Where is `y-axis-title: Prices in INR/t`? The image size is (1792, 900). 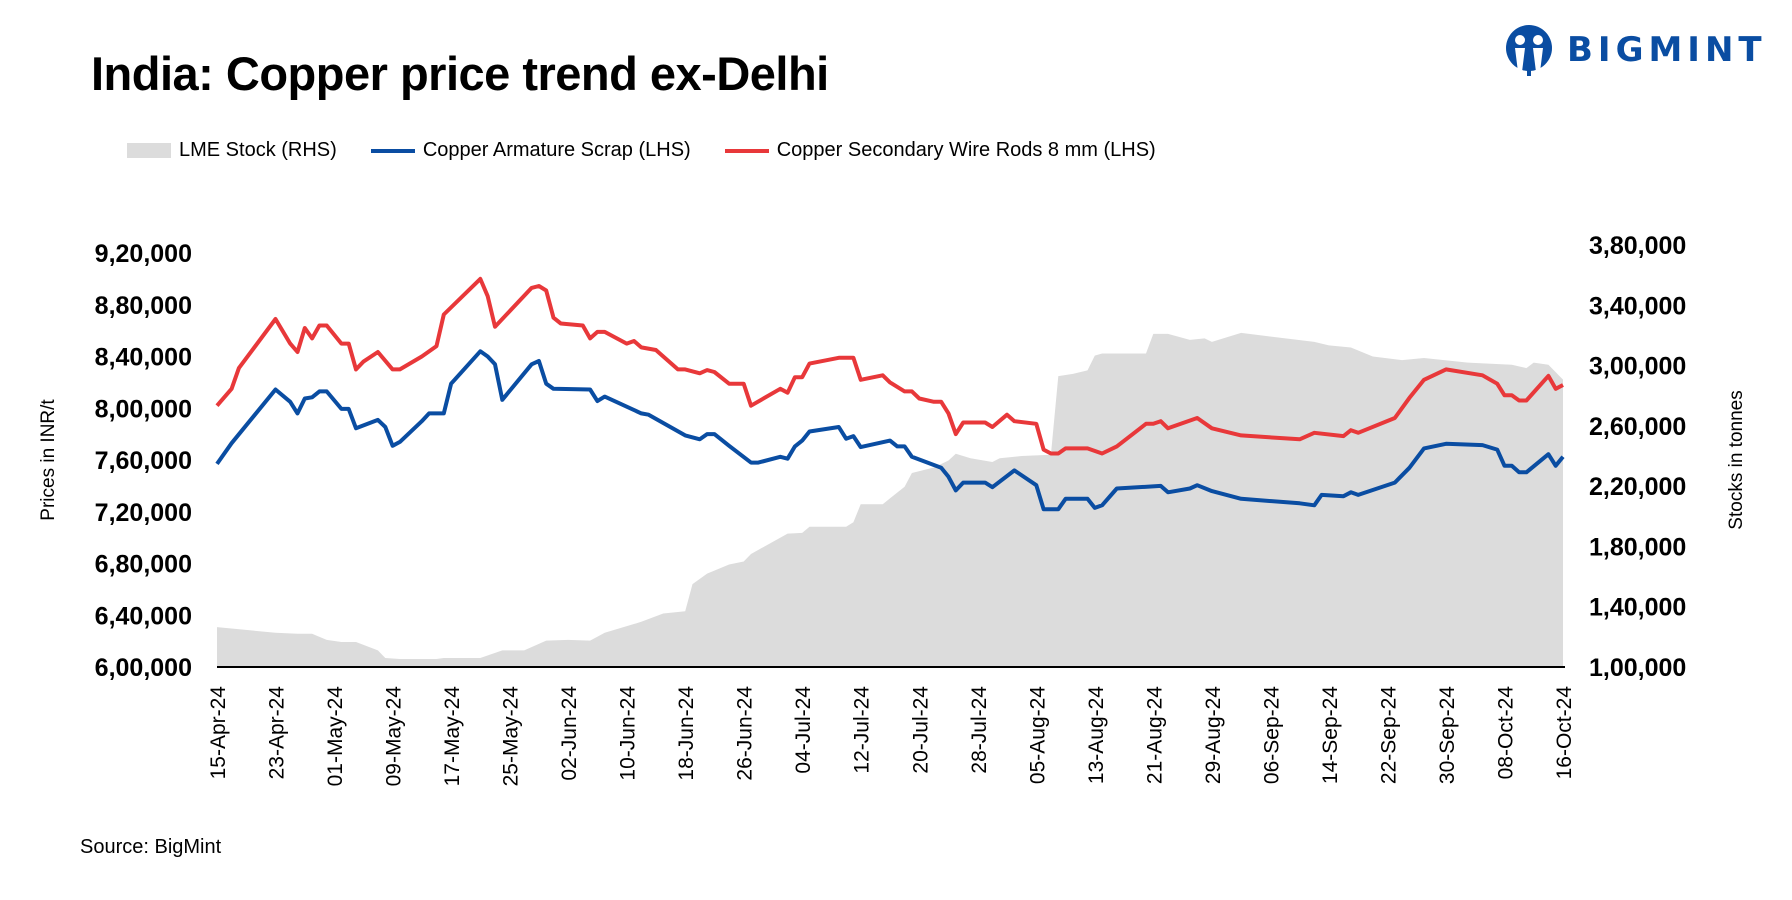 y-axis-title: Prices in INR/t is located at coordinates (48, 460).